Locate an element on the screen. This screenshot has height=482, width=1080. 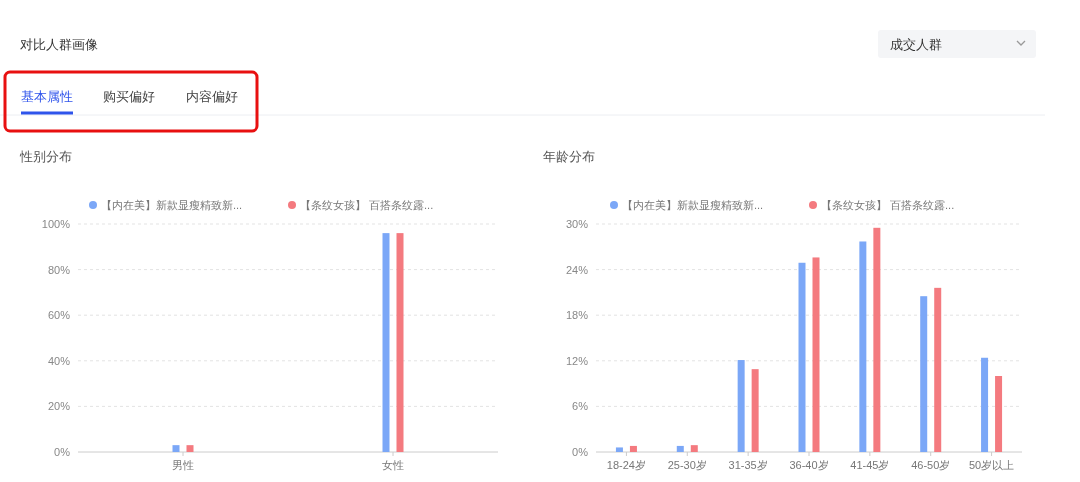
chart-title: 年龄分布 is located at coordinates (569, 156).